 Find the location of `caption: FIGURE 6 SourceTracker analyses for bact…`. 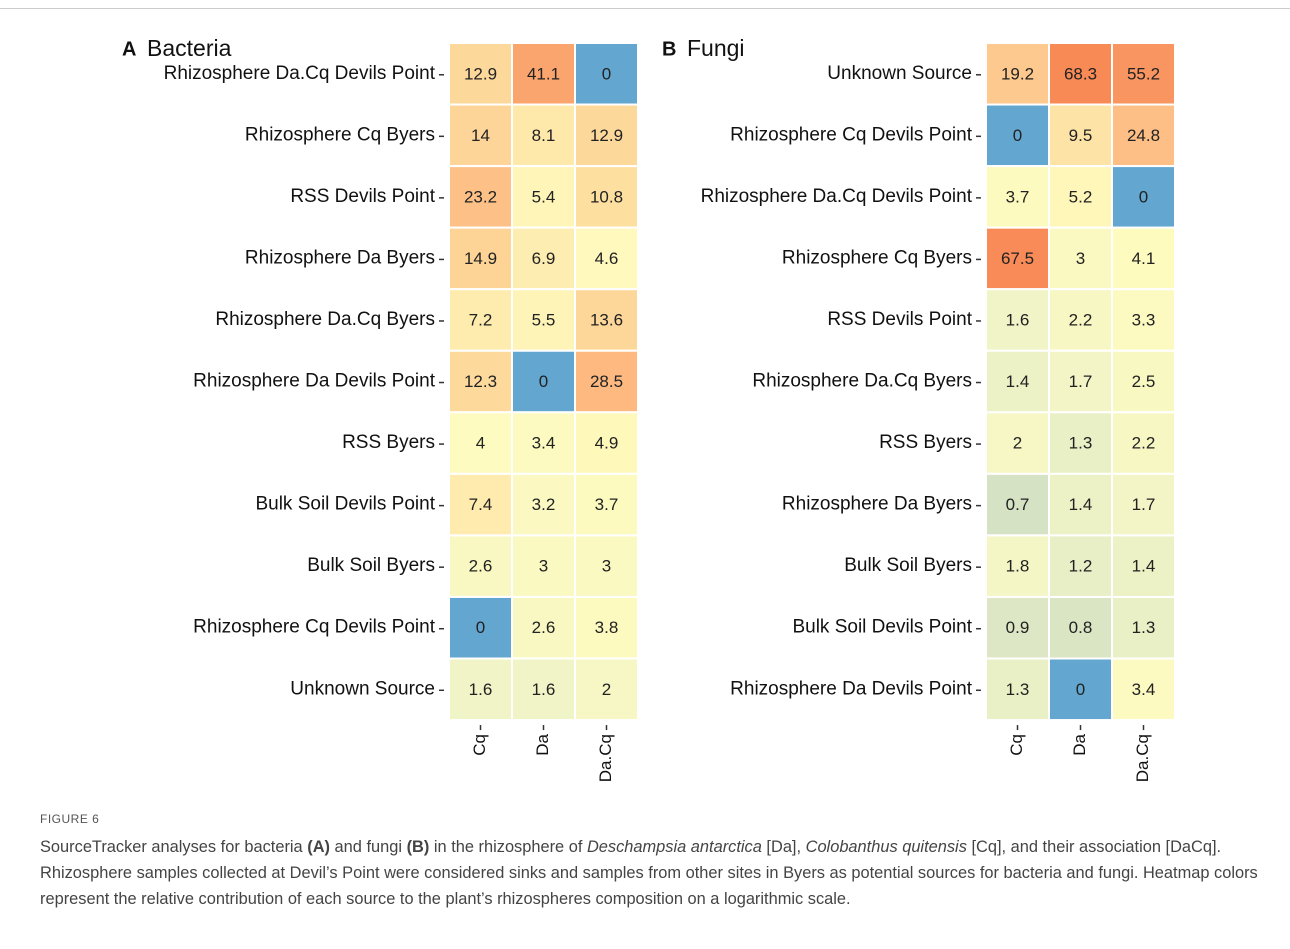

caption: FIGURE 6 SourceTracker analyses for bact… is located at coordinates (652, 862).